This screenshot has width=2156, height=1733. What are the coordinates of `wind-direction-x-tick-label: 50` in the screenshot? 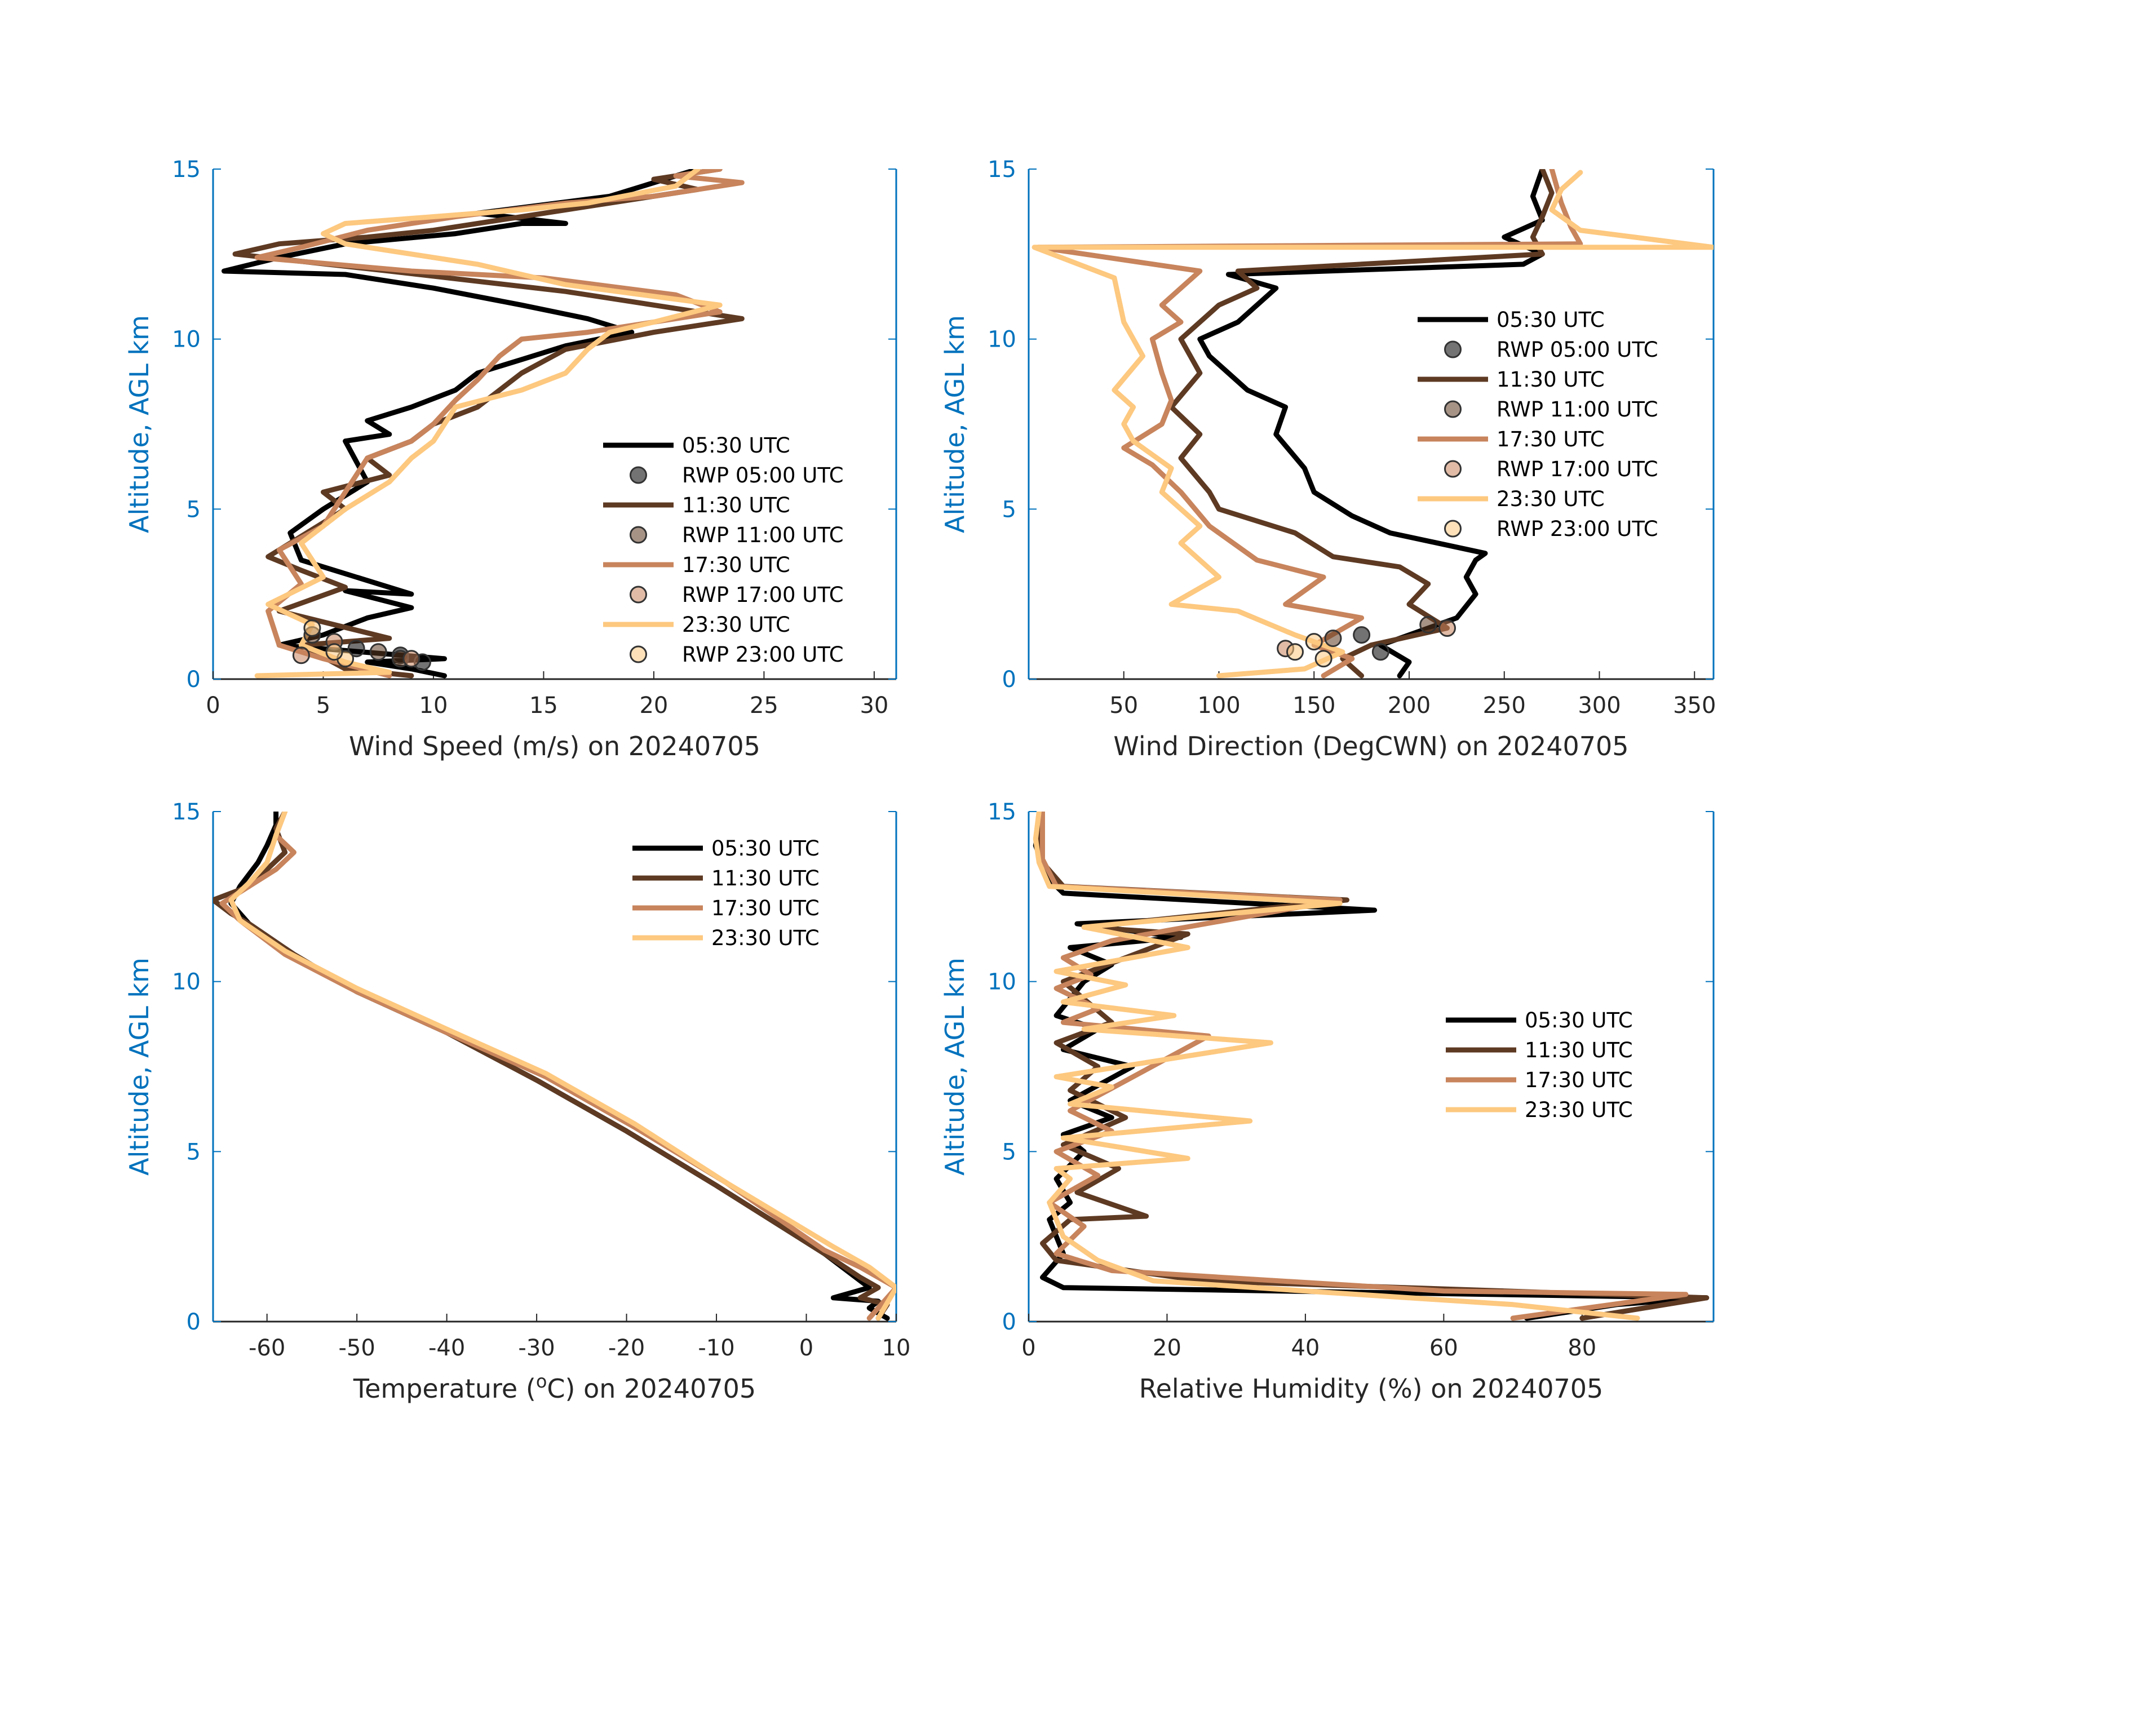 It's located at (1123, 706).